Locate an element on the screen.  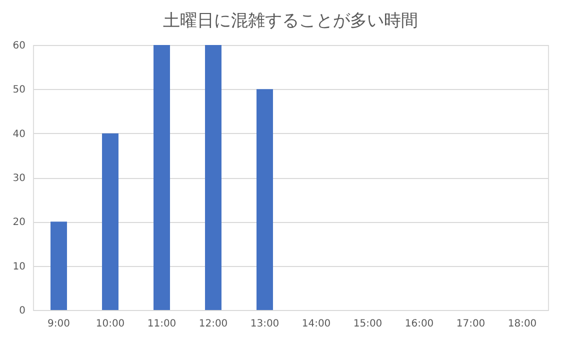
x-tick-label: 15:00 is located at coordinates (367, 324).